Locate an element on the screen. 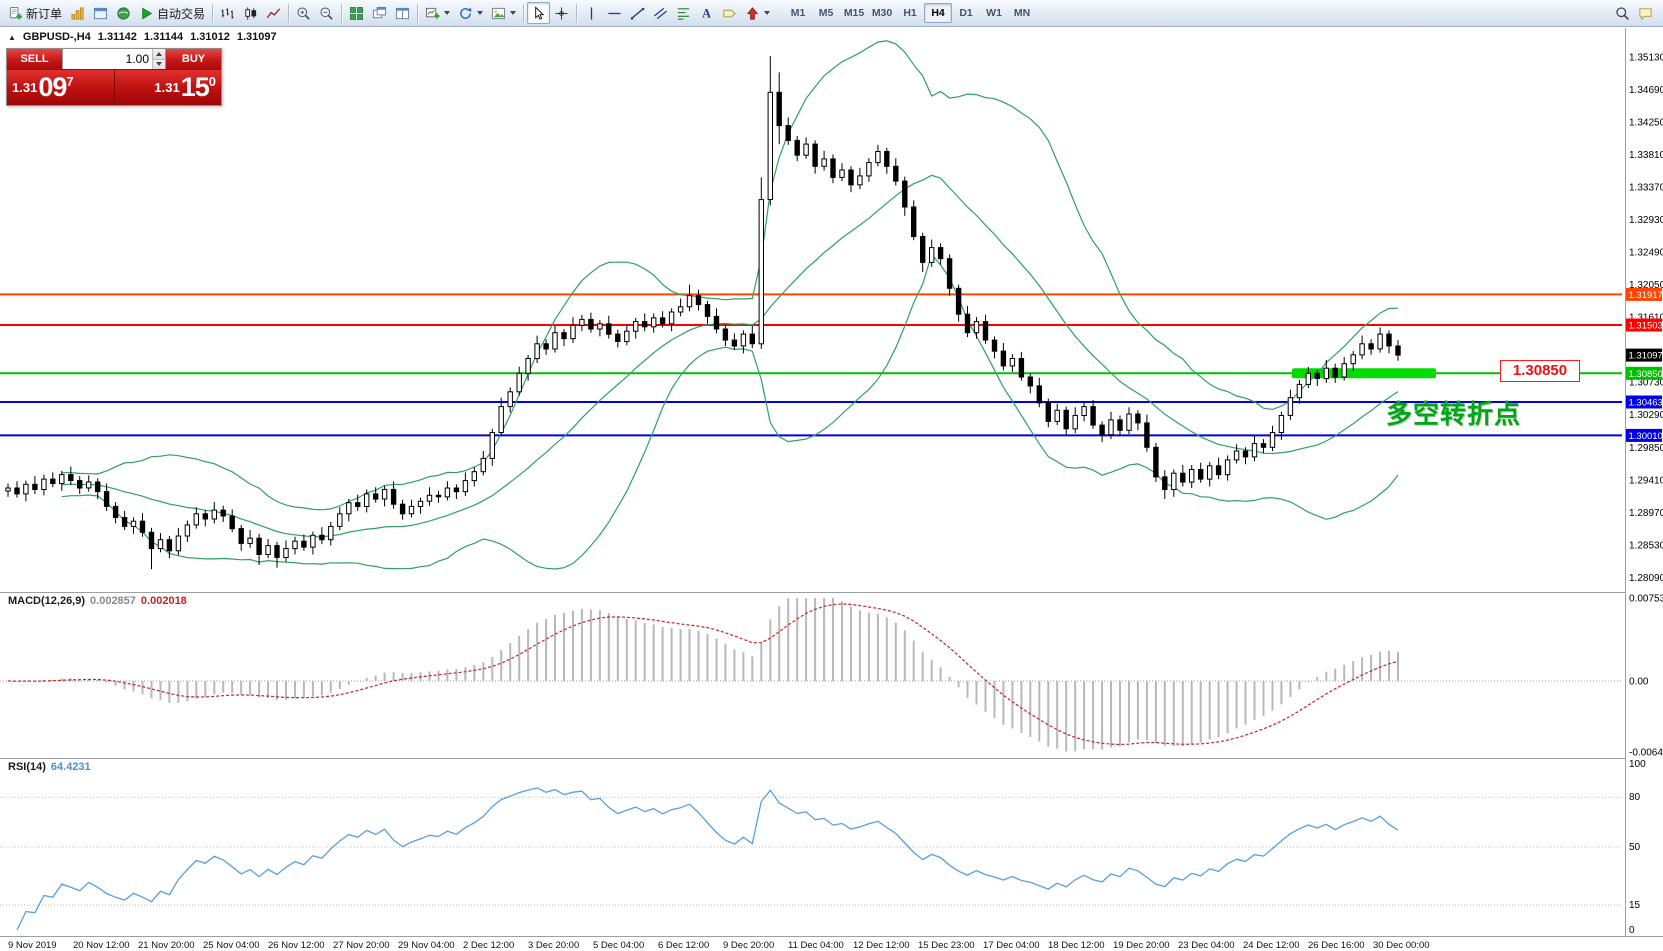 This screenshot has height=951, width=1663. svg-text: 1.30730 is located at coordinates (1646, 383).